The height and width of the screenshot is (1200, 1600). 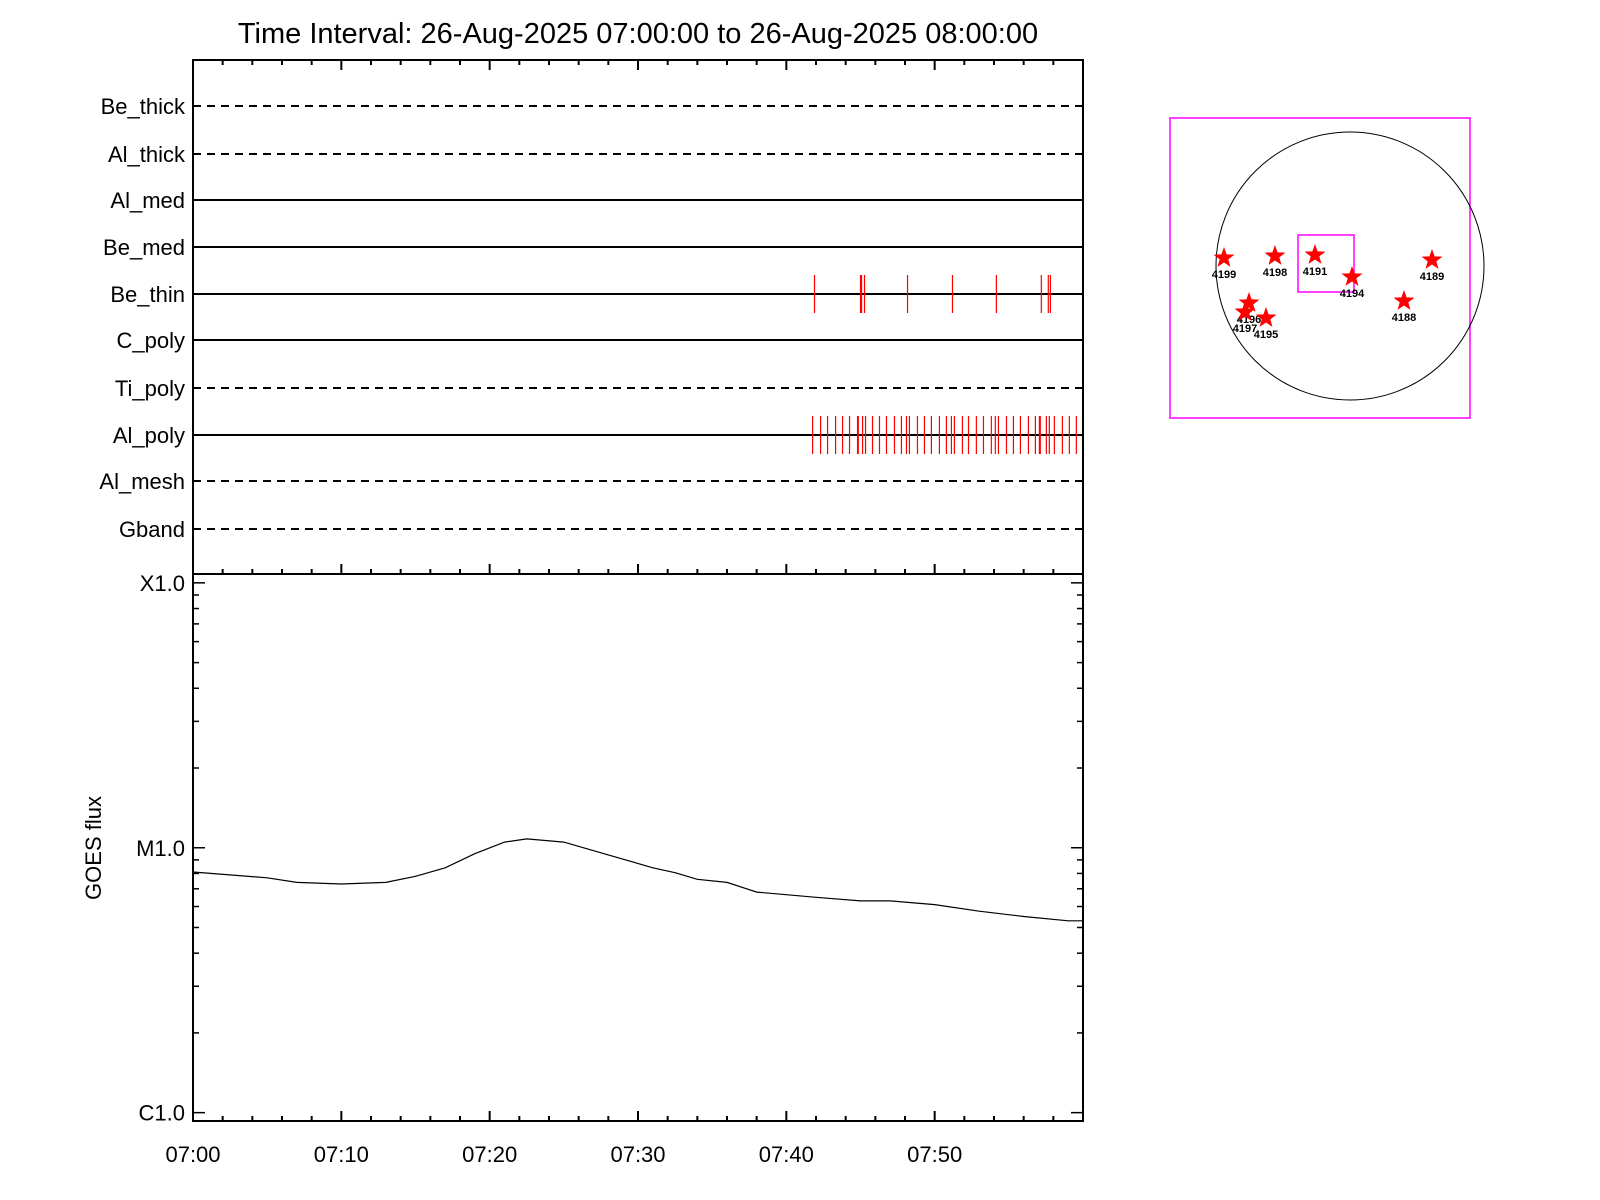 I want to click on y-tick-label: M1.0, so click(x=160, y=848).